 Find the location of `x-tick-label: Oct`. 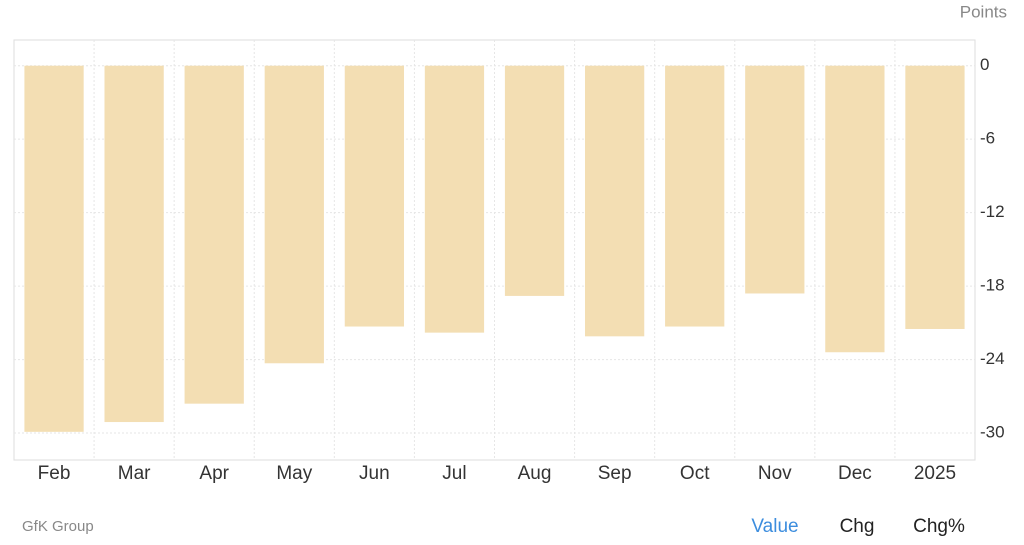

x-tick-label: Oct is located at coordinates (695, 473).